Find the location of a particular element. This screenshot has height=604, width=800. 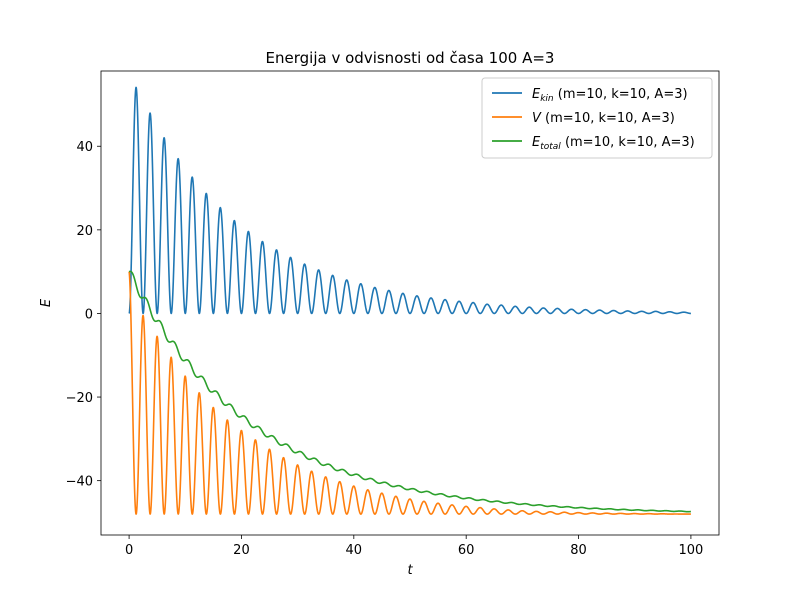

legend-label-sub: total is located at coordinates (550, 147).